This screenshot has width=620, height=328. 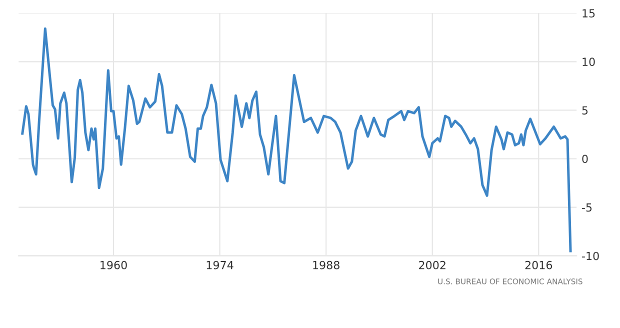 What do you see at coordinates (587, 207) in the screenshot?
I see `y-tick-label: -5` at bounding box center [587, 207].